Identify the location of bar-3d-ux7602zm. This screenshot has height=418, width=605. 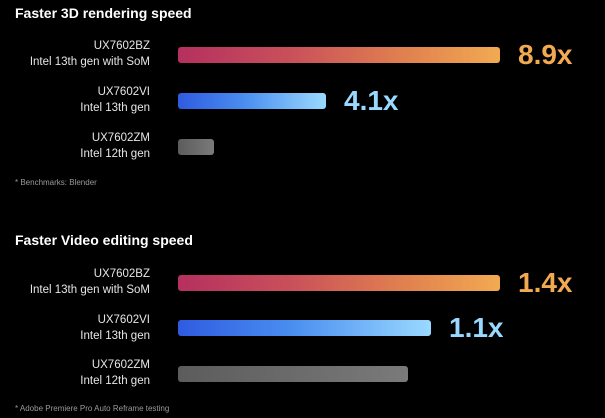
(196, 147).